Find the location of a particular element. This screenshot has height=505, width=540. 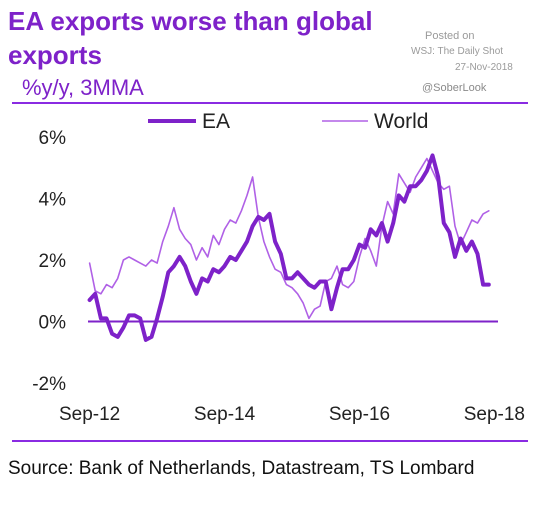

y-tick-label: 0% is located at coordinates (53, 323).